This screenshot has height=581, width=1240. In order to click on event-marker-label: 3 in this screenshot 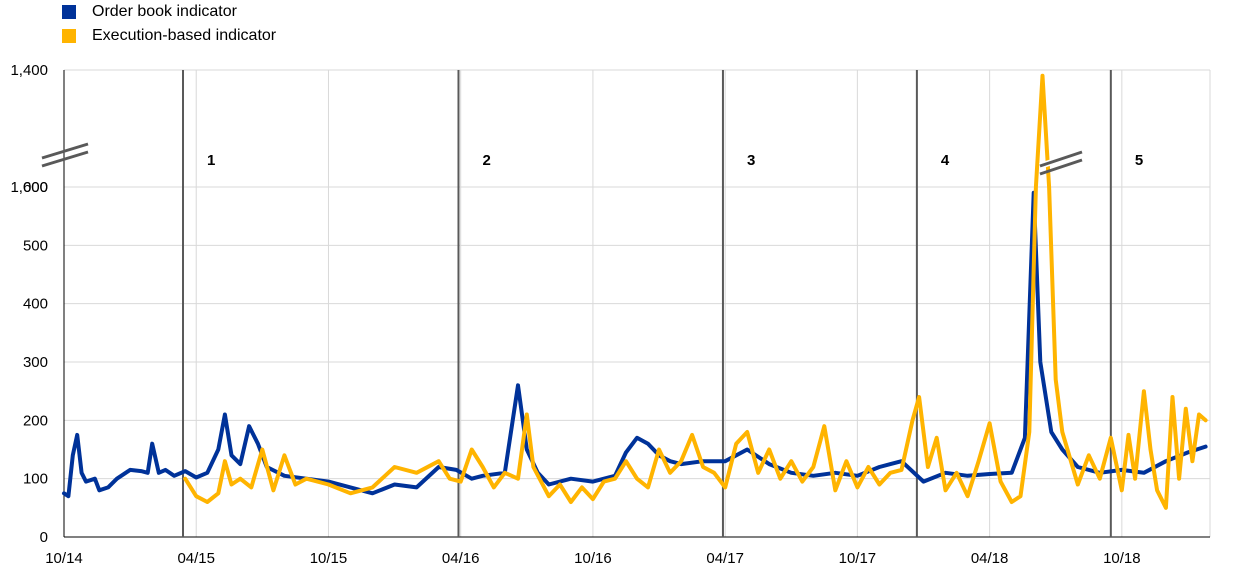, I will do `click(751, 160)`.